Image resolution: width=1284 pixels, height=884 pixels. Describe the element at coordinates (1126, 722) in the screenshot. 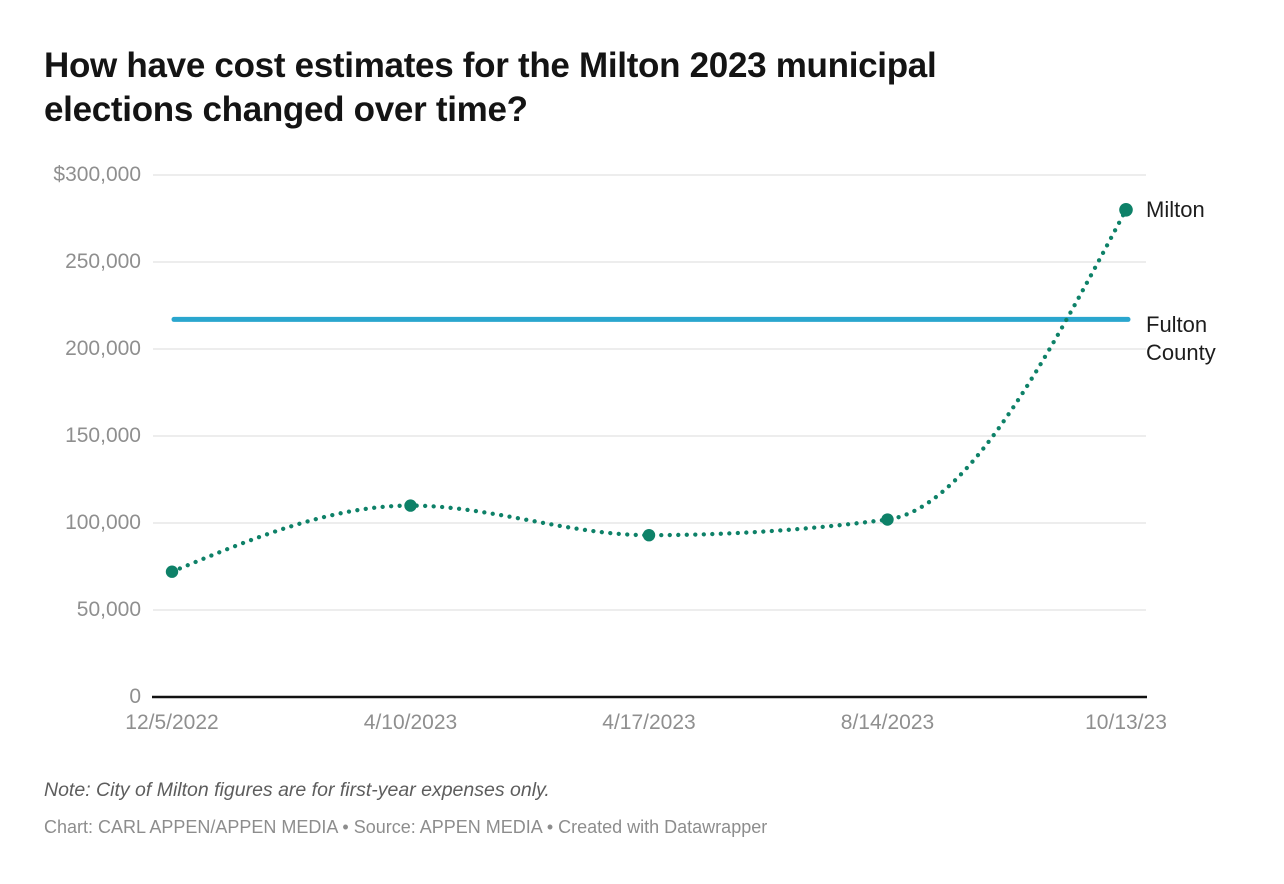

I see `x-axis-tick-label: 10/13/23` at that location.